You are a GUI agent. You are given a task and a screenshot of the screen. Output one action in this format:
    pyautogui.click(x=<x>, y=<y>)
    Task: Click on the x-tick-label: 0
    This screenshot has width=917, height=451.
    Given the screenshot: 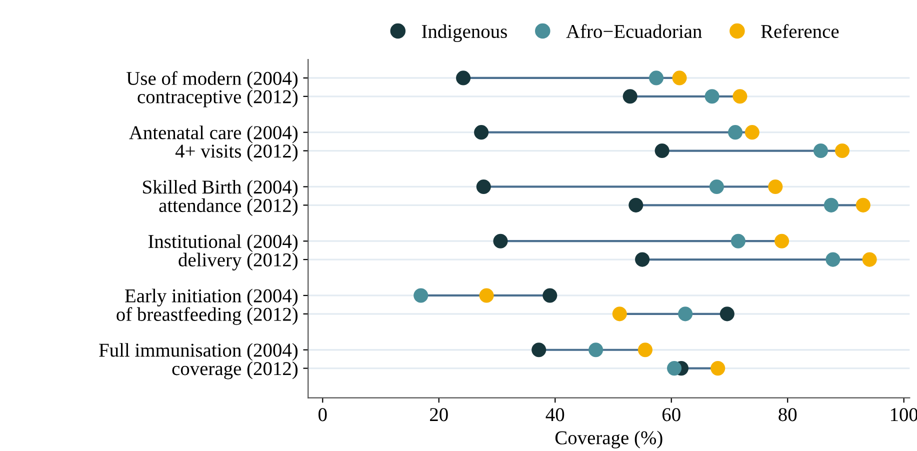 What is the action you would take?
    pyautogui.click(x=322, y=415)
    